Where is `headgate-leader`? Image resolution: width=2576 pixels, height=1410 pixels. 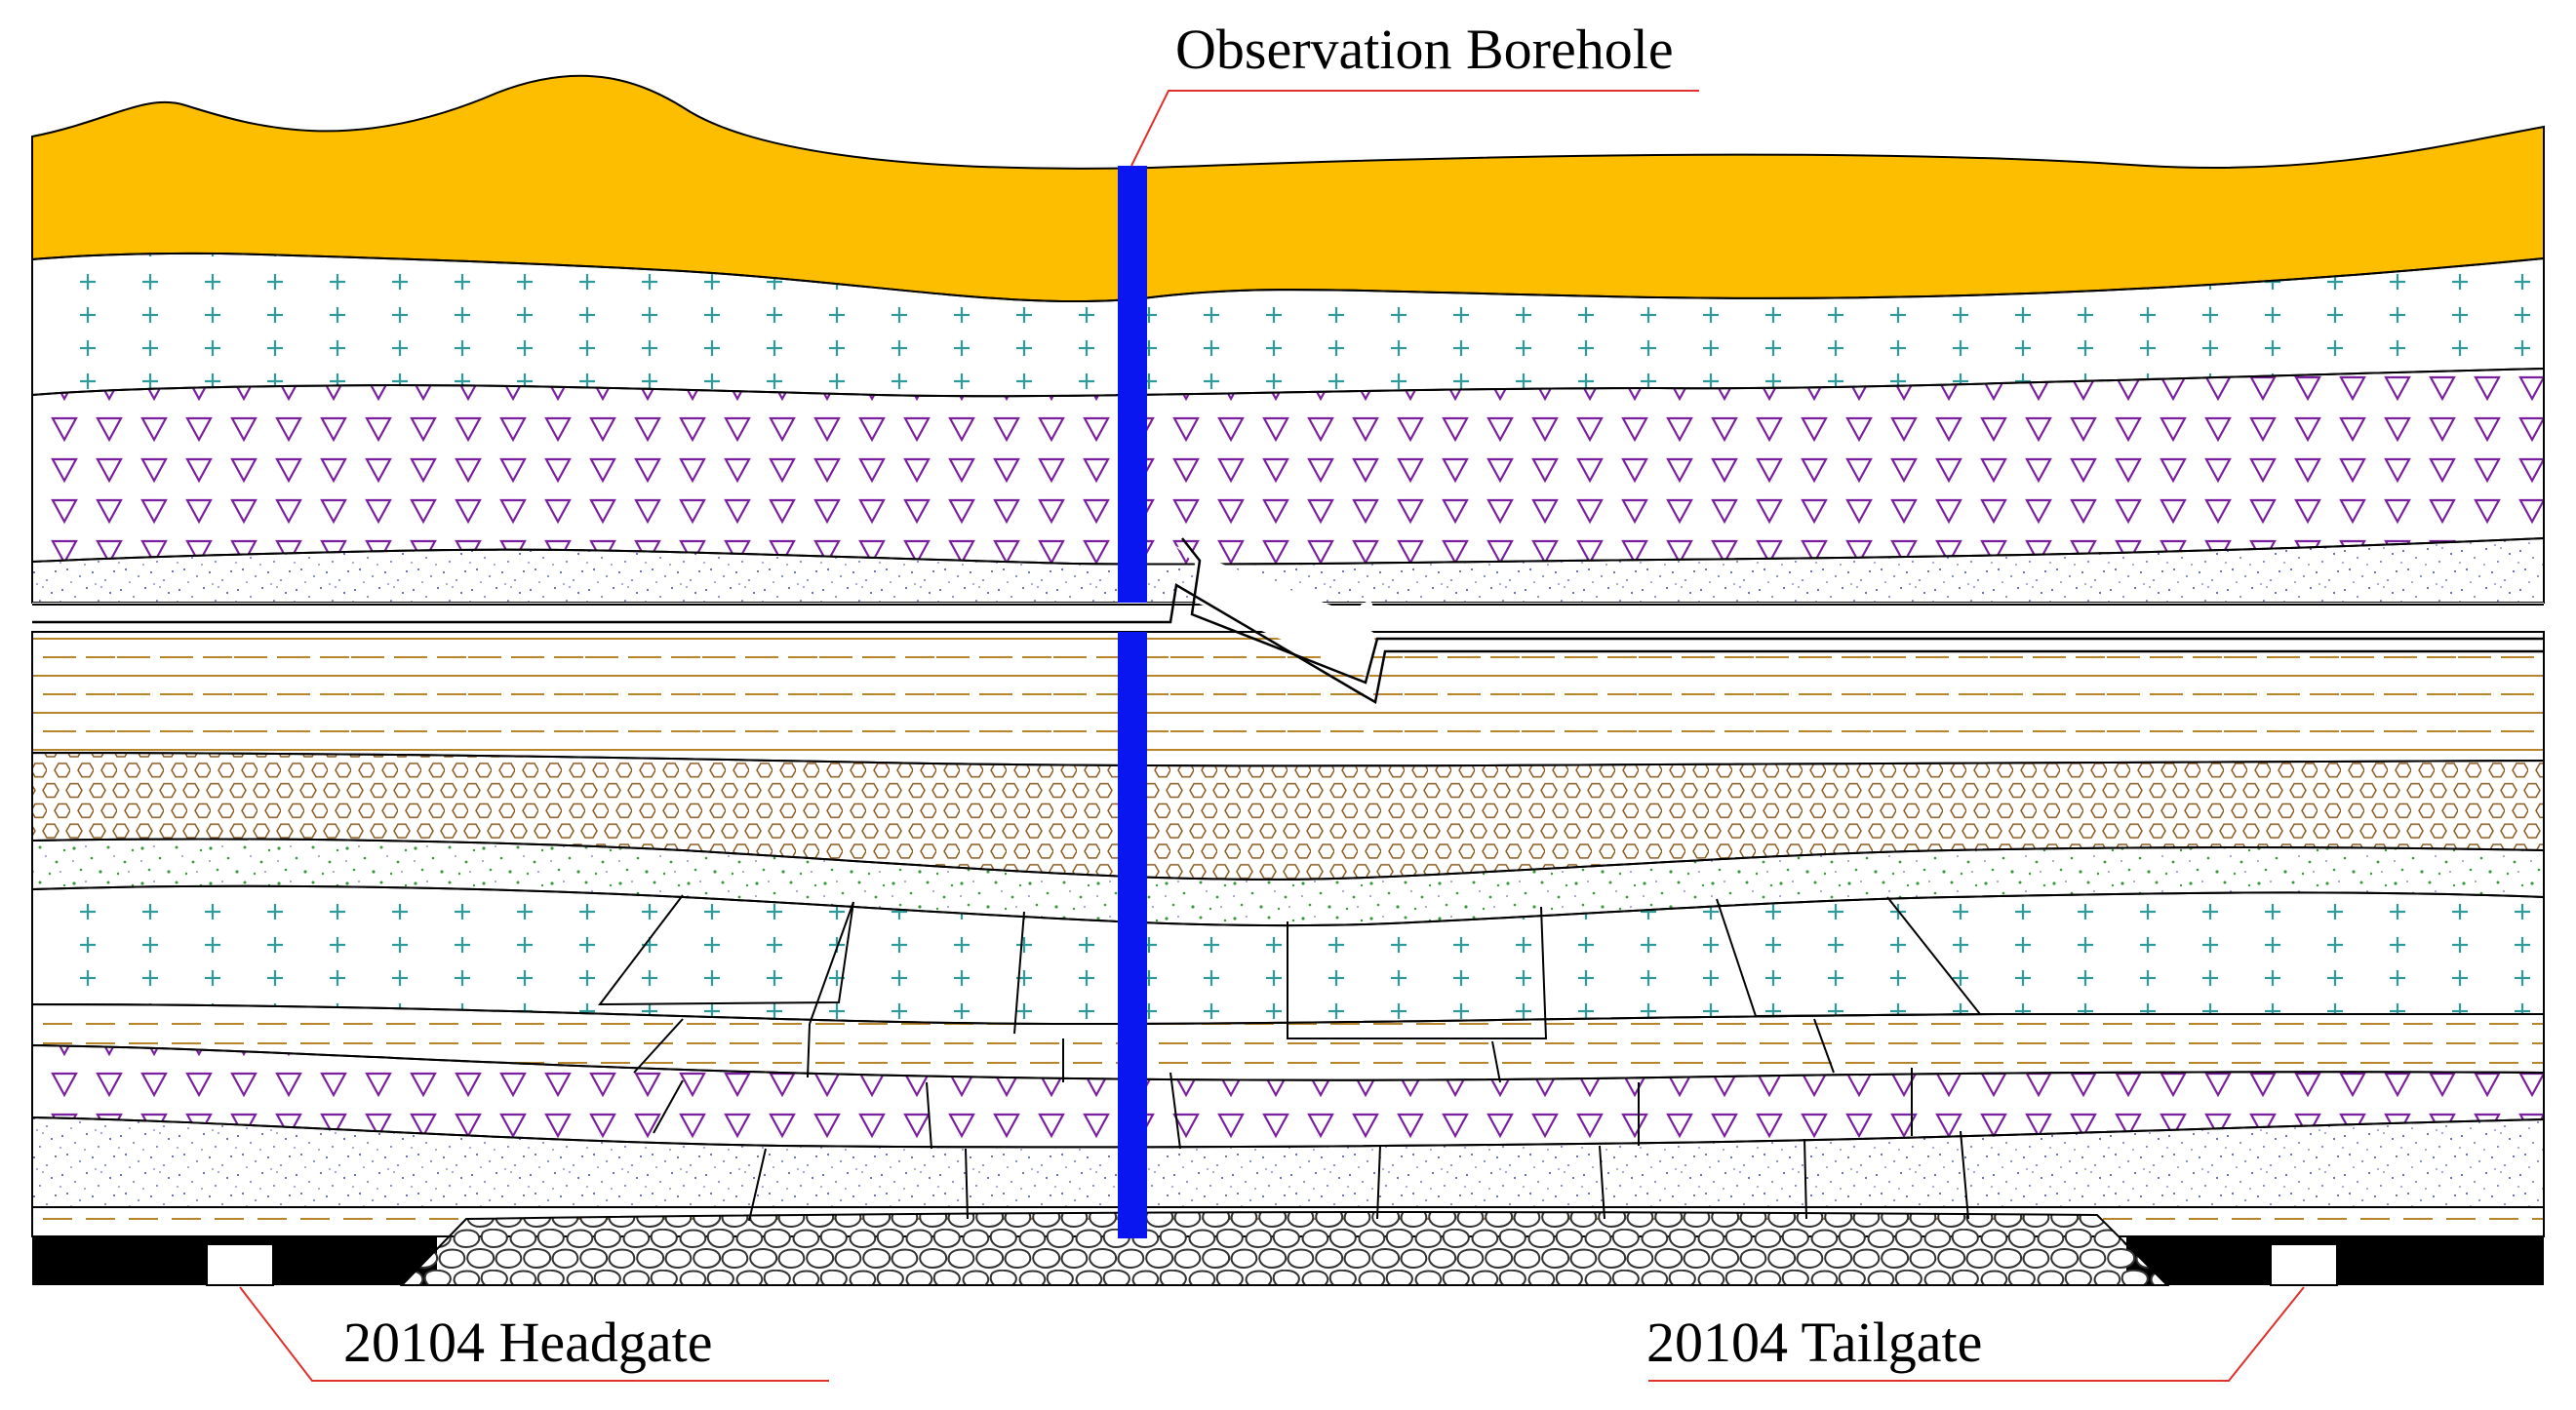 headgate-leader is located at coordinates (534, 1334).